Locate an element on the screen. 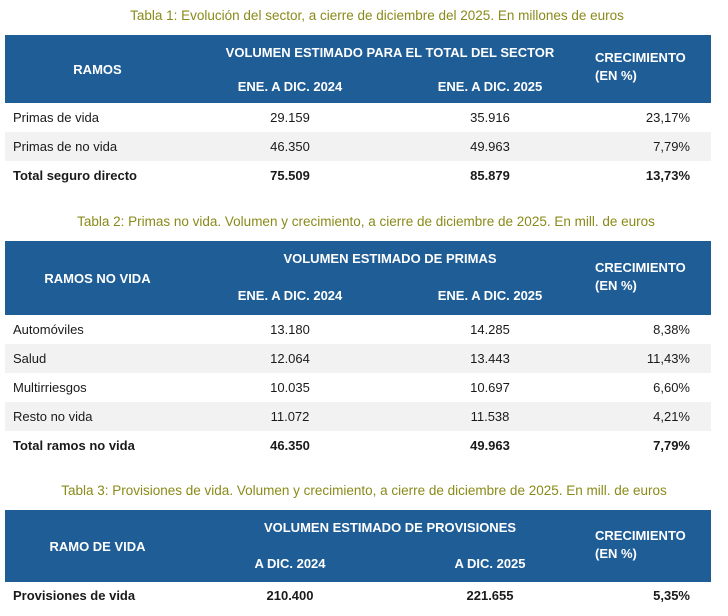  table2-col-crecimiento: CRECIMIENTO (EN %) is located at coordinates (653, 277).